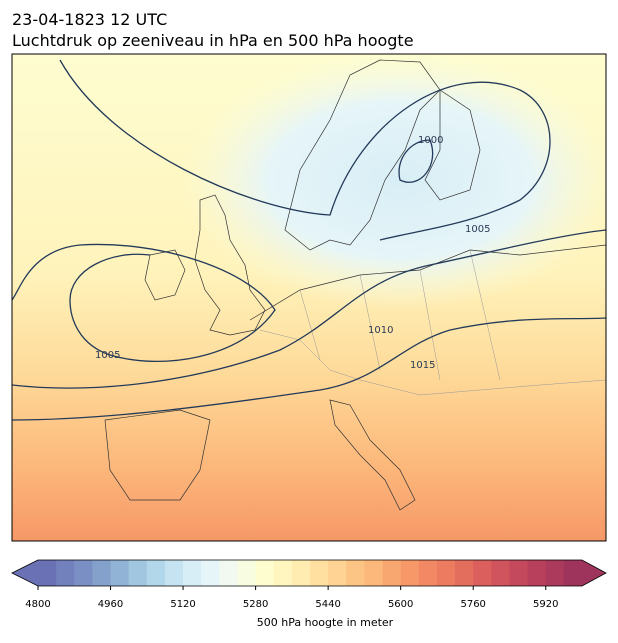 The image size is (618, 643). I want to click on colorbar-tick-label: 4960, so click(110, 604).